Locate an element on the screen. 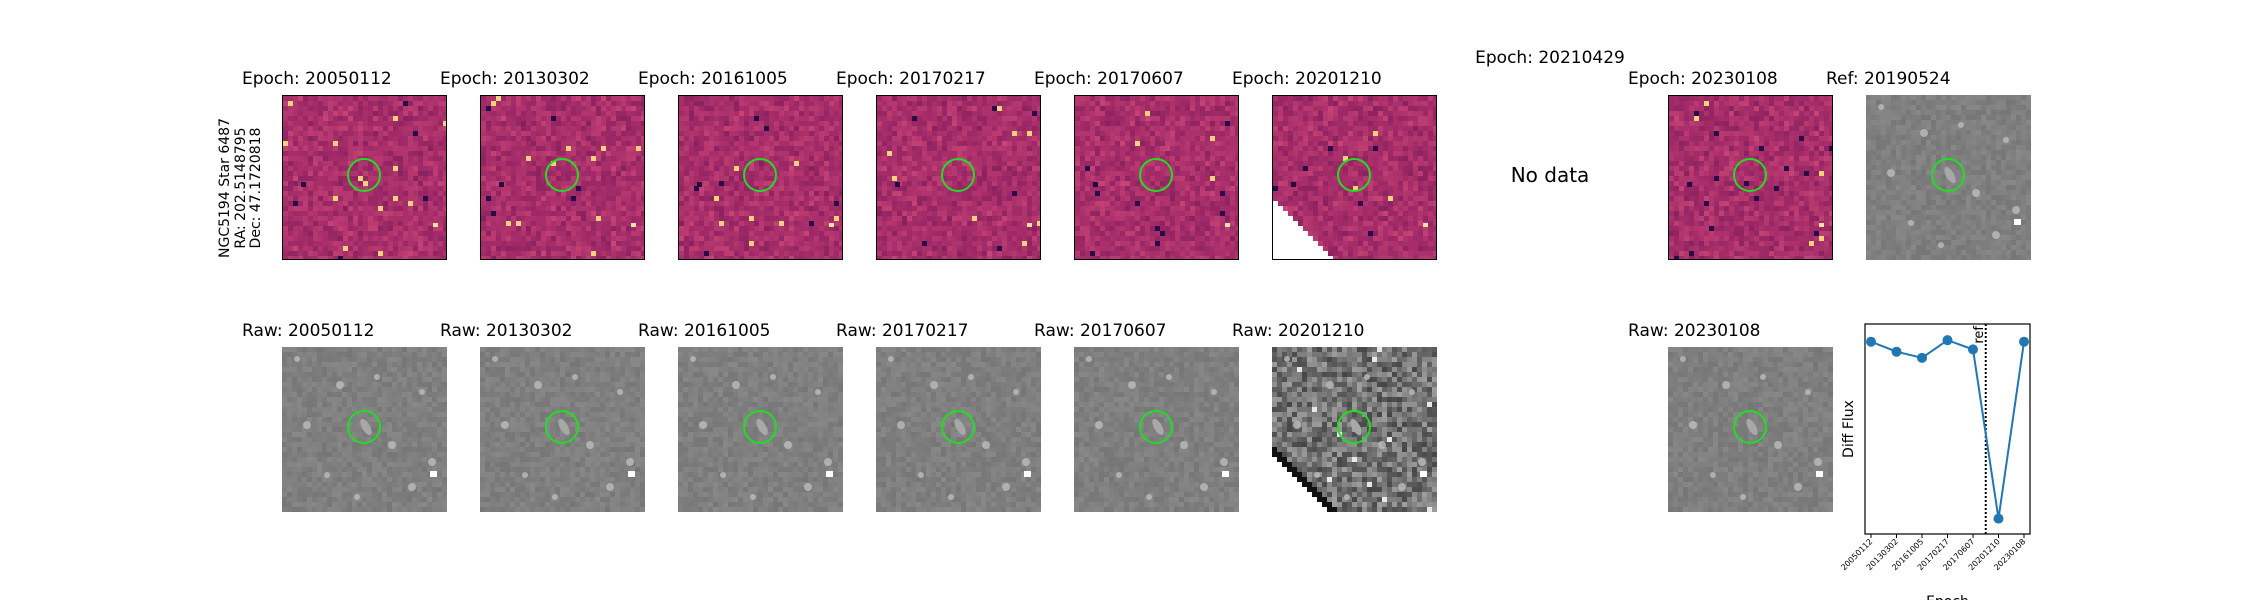 The height and width of the screenshot is (600, 2250). panel-title: Raw: 20230108 is located at coordinates (1694, 331).